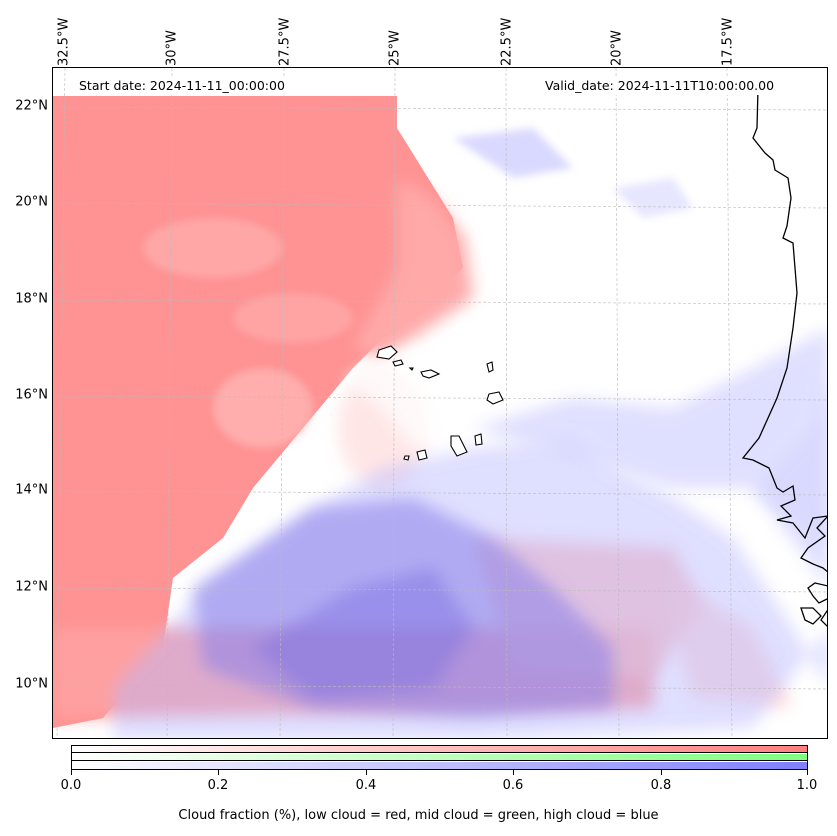 The width and height of the screenshot is (837, 836). Describe the element at coordinates (513, 785) in the screenshot. I see `colorbar-tick-3: 0.6` at that location.